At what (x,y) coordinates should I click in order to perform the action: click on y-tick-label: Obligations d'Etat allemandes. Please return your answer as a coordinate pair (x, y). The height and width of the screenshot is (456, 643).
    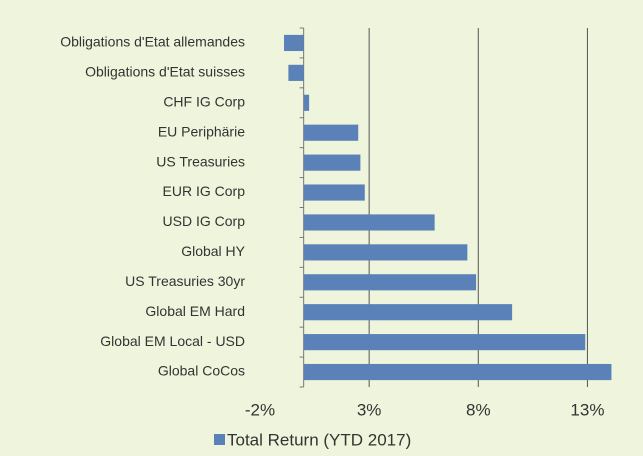
    Looking at the image, I should click on (152, 42).